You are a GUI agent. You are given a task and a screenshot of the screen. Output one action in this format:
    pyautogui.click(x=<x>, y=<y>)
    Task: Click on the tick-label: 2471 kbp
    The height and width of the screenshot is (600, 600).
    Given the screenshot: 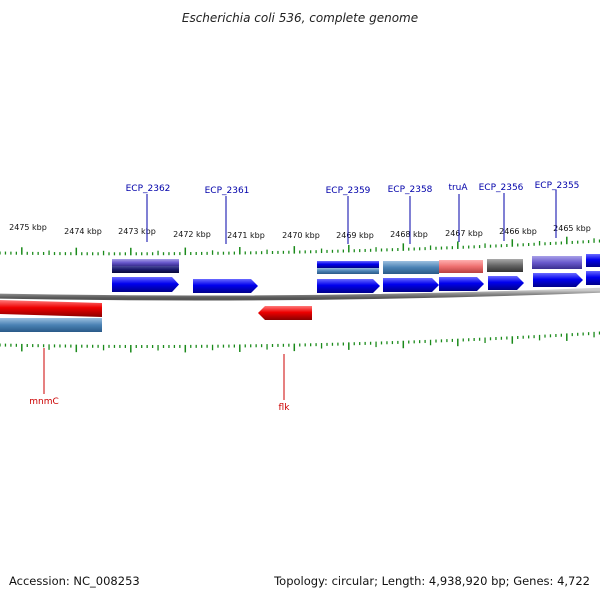 What is the action you would take?
    pyautogui.click(x=246, y=235)
    